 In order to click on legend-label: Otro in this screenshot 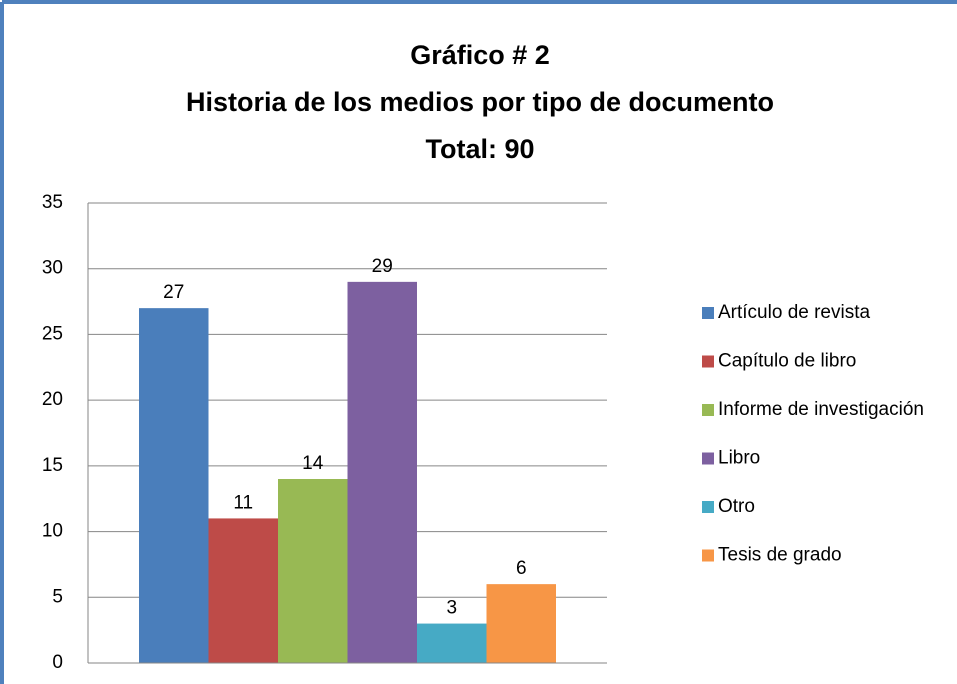, I will do `click(736, 506)`.